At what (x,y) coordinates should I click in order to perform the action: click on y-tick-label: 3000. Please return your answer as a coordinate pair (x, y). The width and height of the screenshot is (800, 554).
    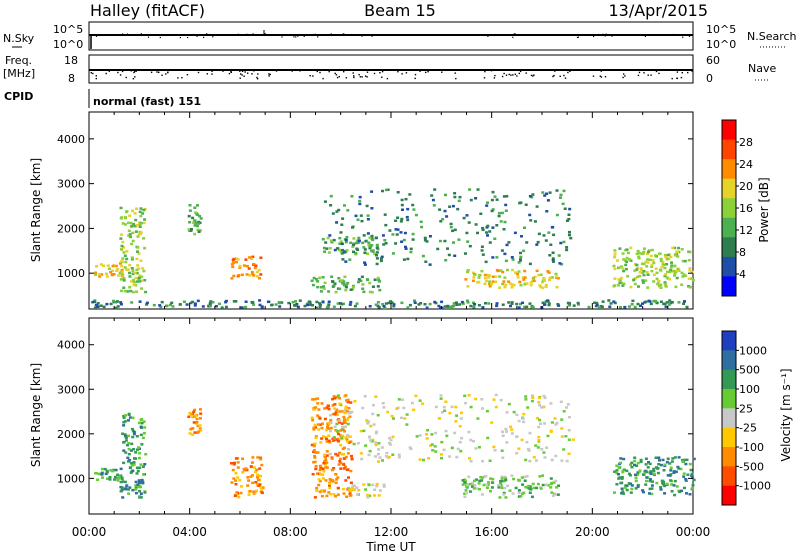
    Looking at the image, I should click on (71, 389).